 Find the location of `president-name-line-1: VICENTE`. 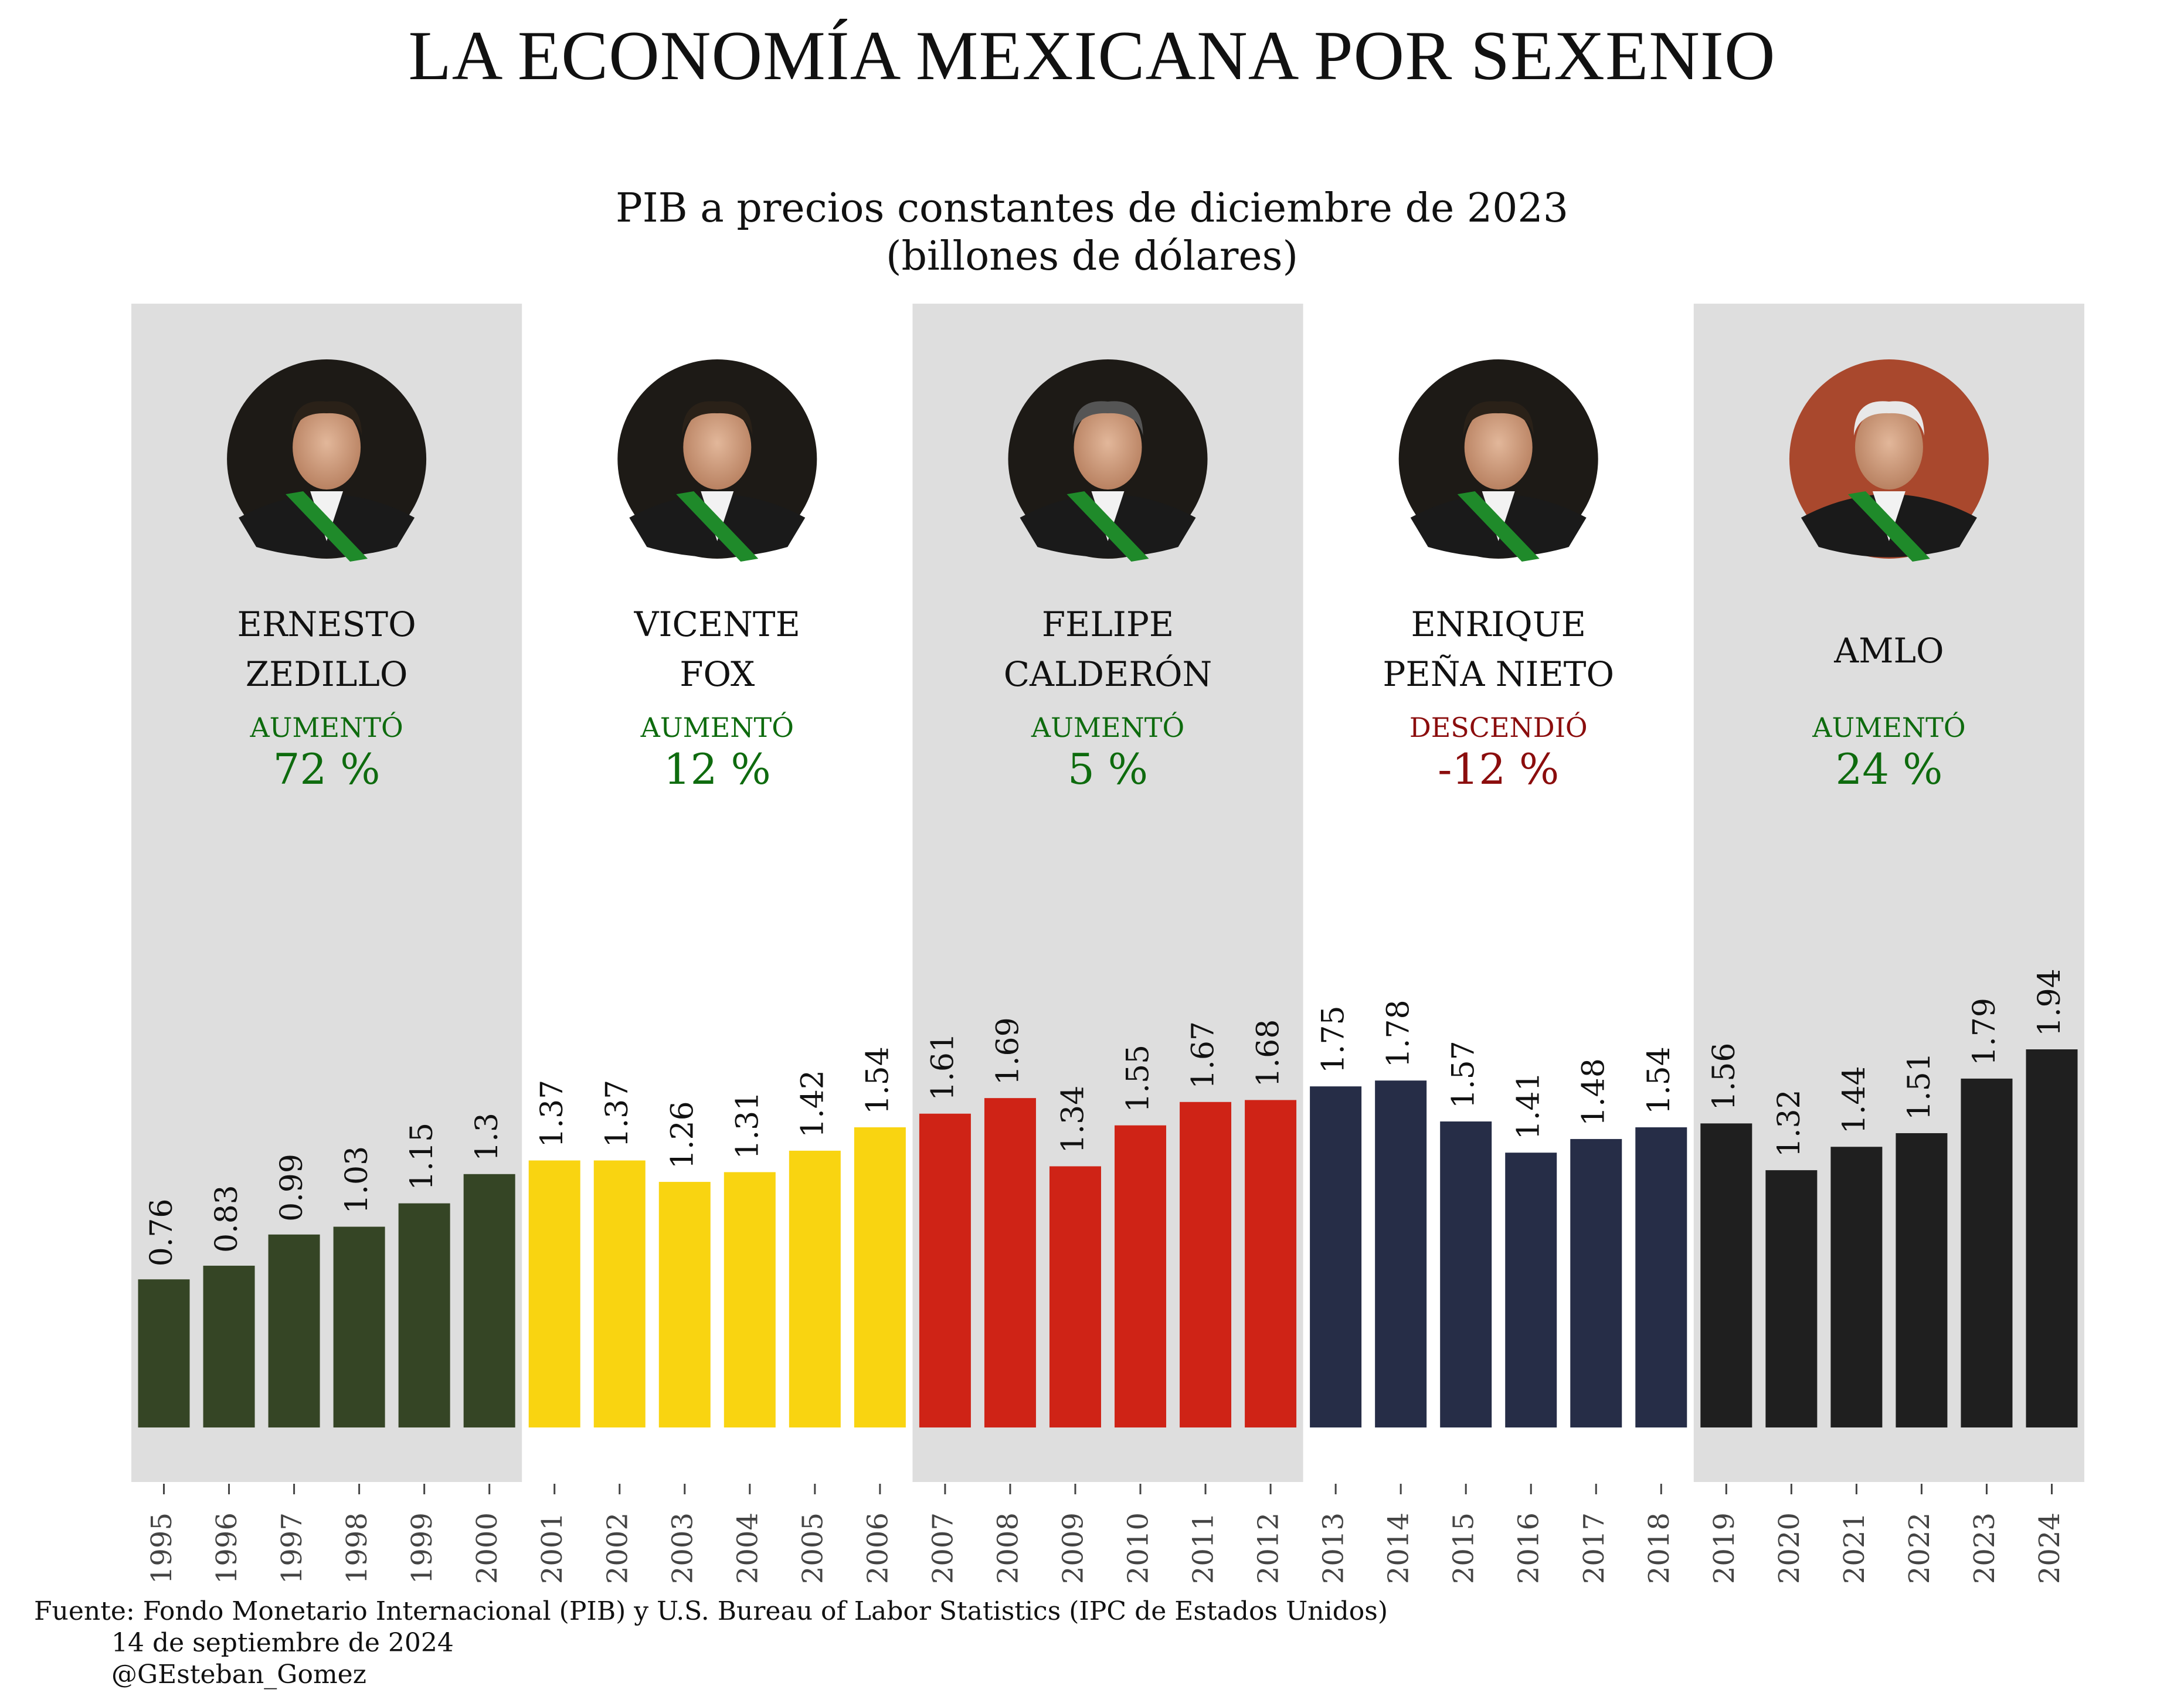

president-name-line-1: VICENTE is located at coordinates (717, 624).